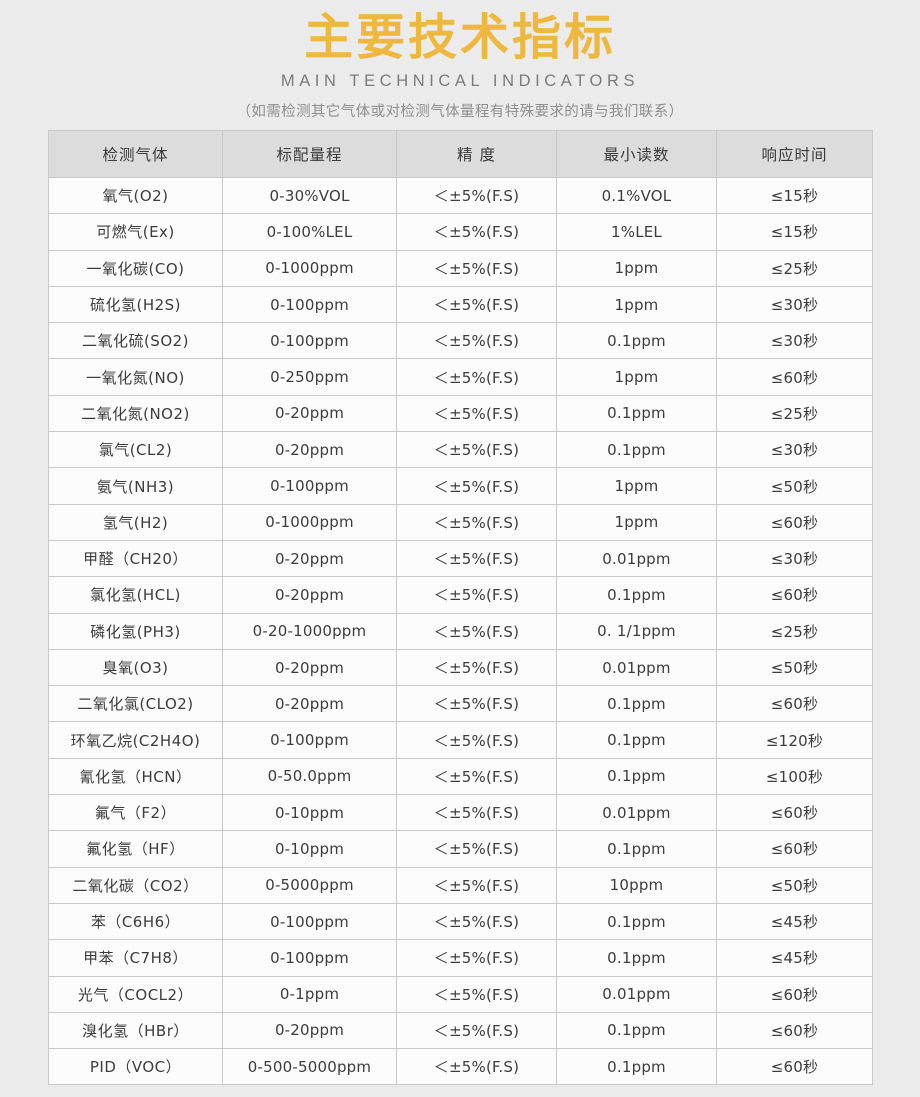  I want to click on table-header-row: 检测气体 标配量程 精 度 最小读数 响应时间, so click(460, 154).